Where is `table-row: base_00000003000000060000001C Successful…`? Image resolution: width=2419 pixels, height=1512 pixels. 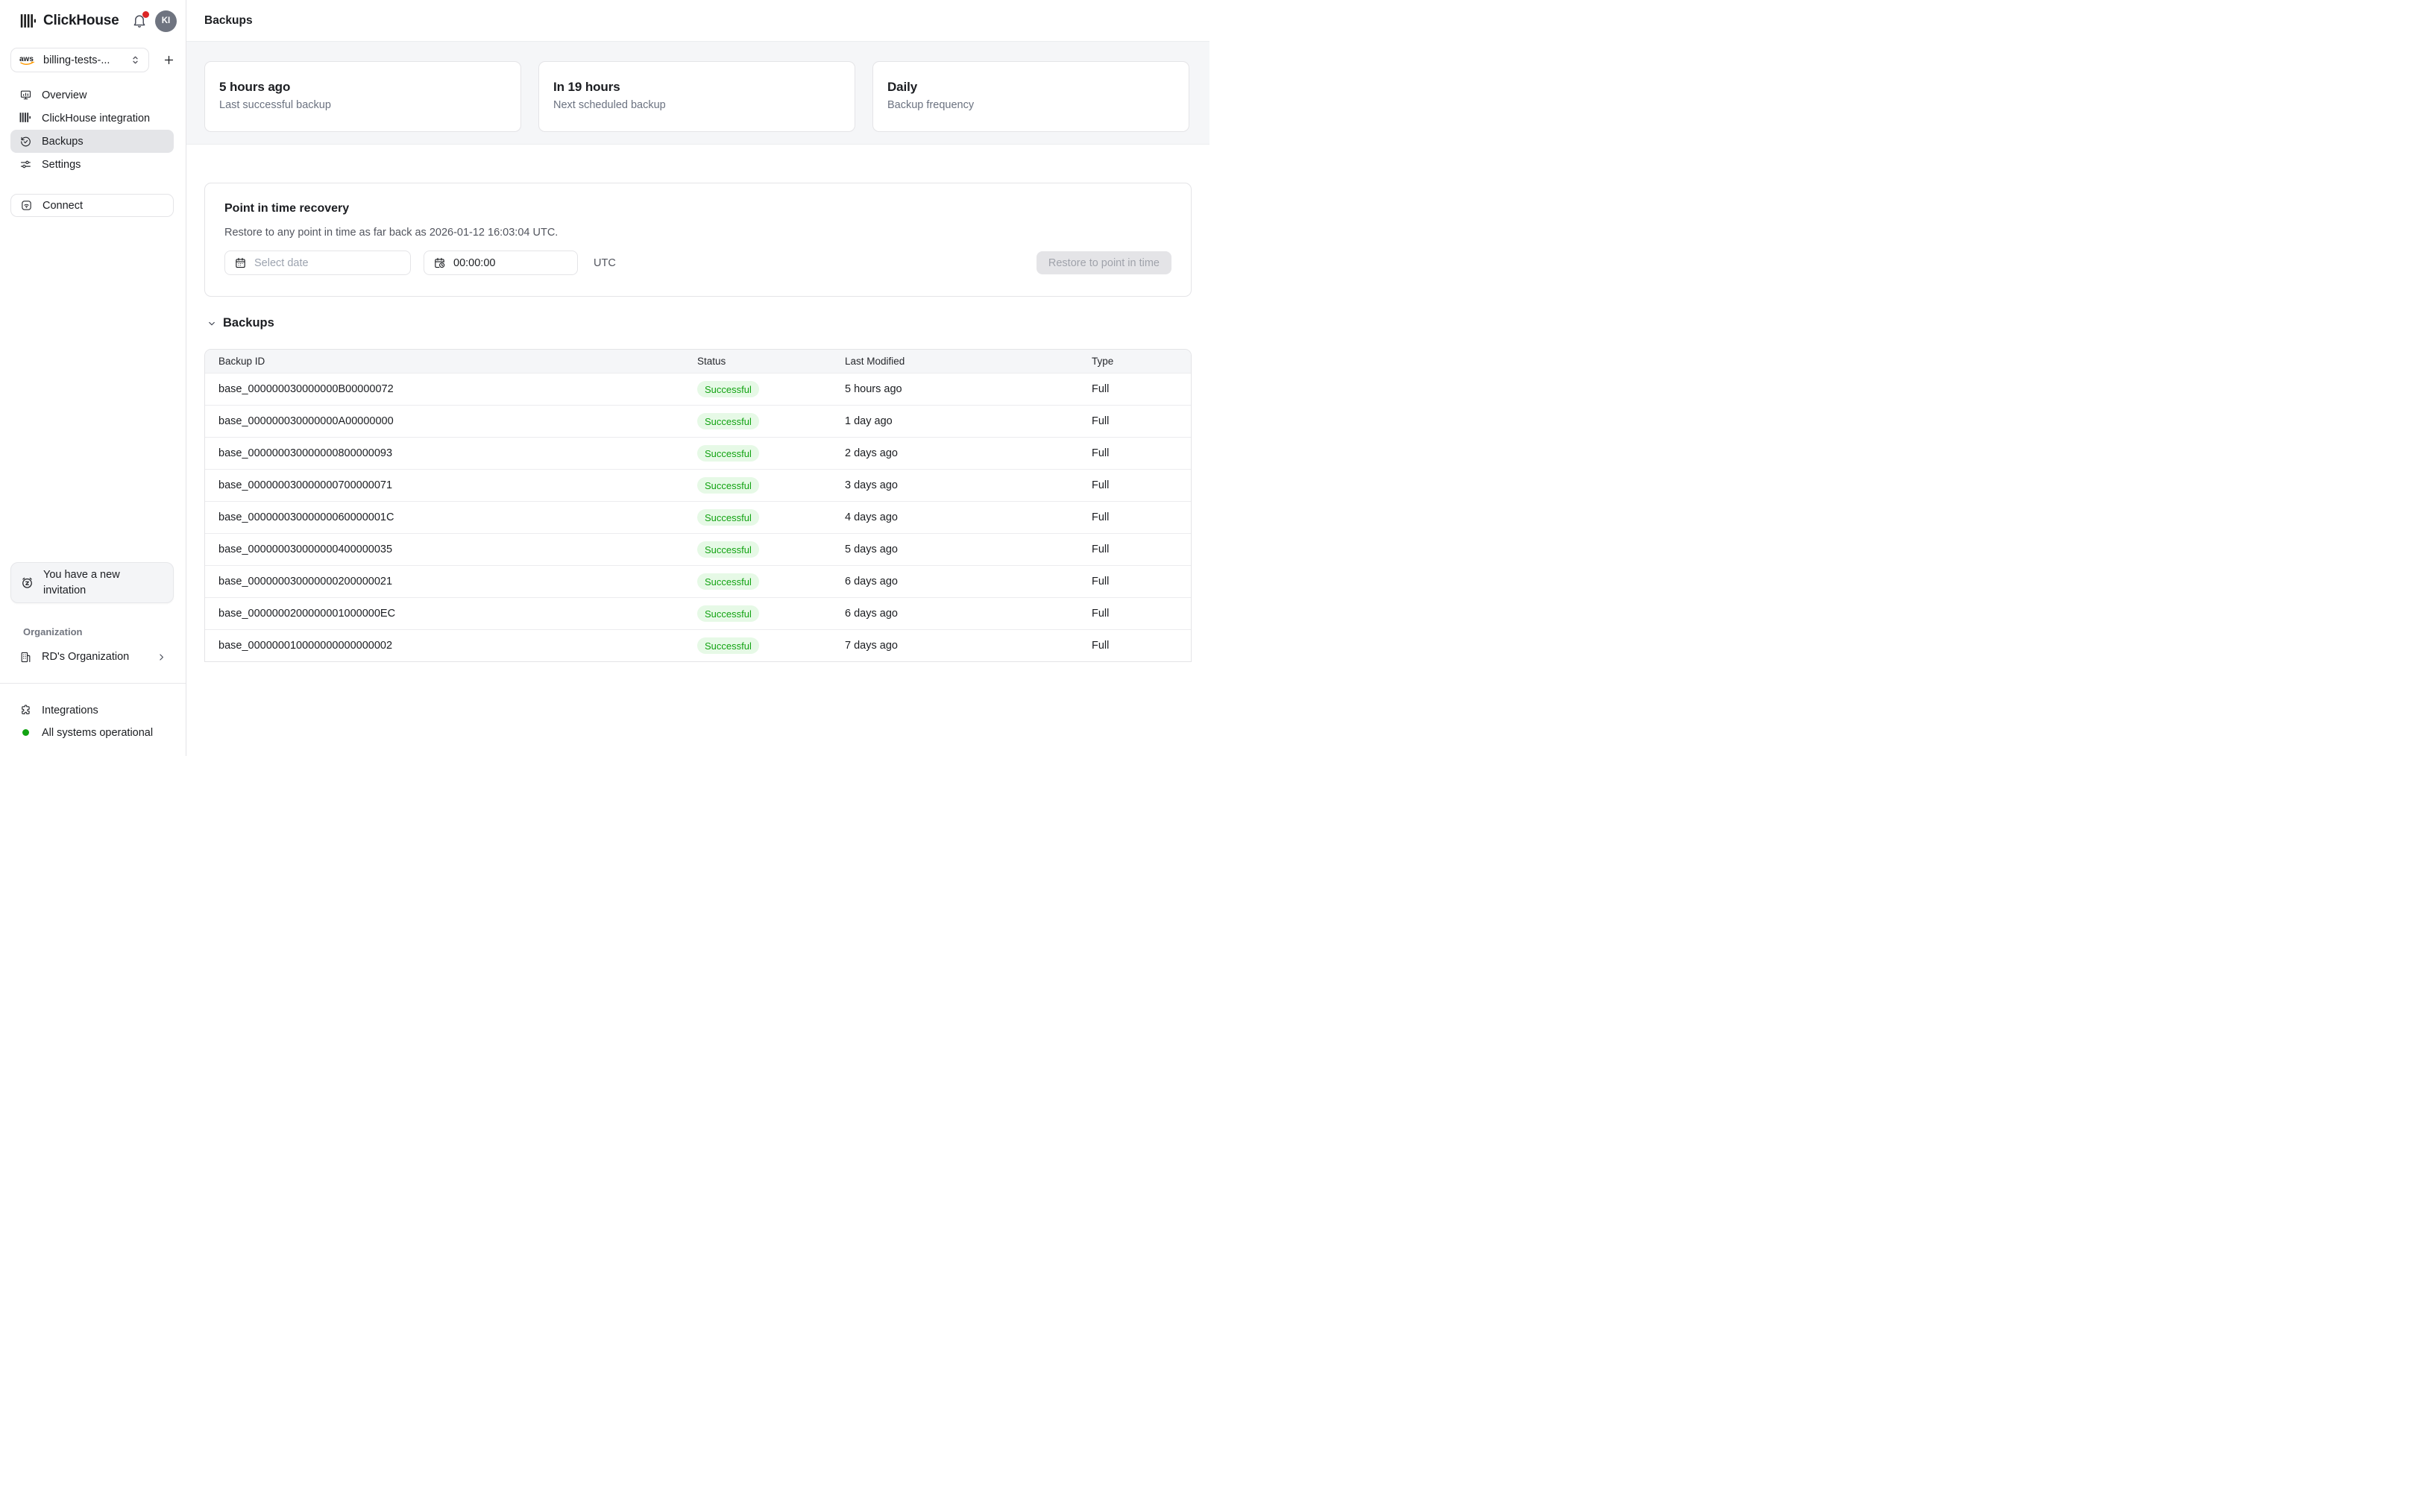 table-row: base_00000003000000060000001C Successful… is located at coordinates (698, 517).